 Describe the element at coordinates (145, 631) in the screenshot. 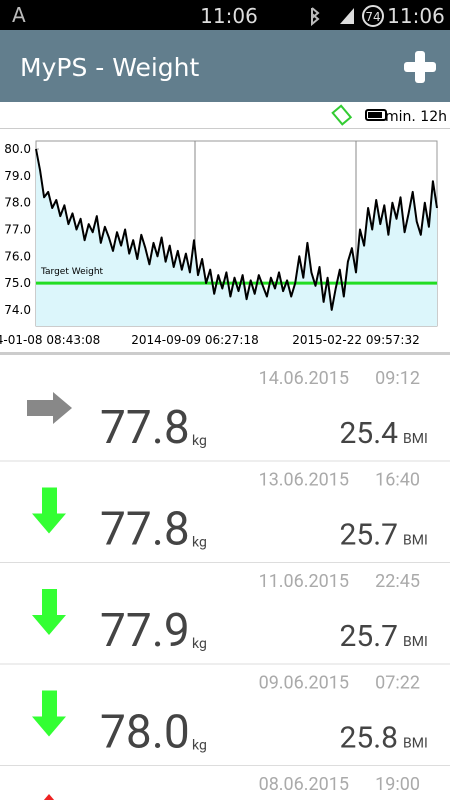

I see `weight-value: 77.9` at that location.